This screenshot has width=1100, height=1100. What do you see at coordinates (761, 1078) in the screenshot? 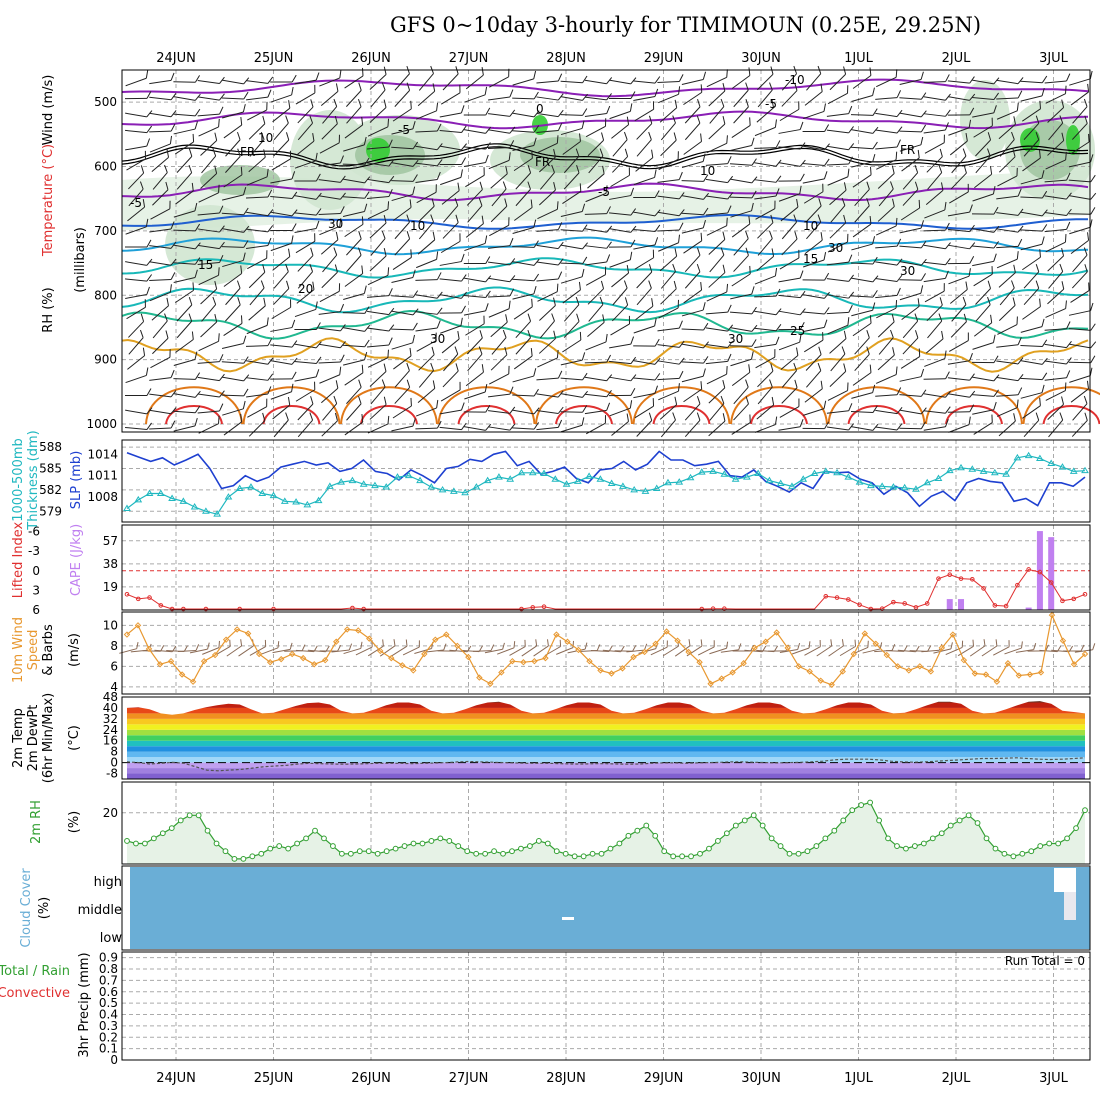
I see `date-label-bottom: 30JUN` at bounding box center [761, 1078].